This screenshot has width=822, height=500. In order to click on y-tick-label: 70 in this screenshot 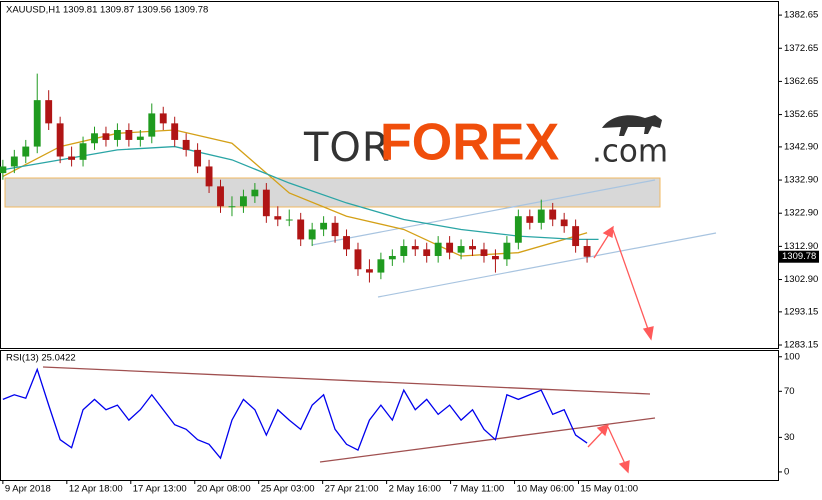, I will do `click(789, 391)`.